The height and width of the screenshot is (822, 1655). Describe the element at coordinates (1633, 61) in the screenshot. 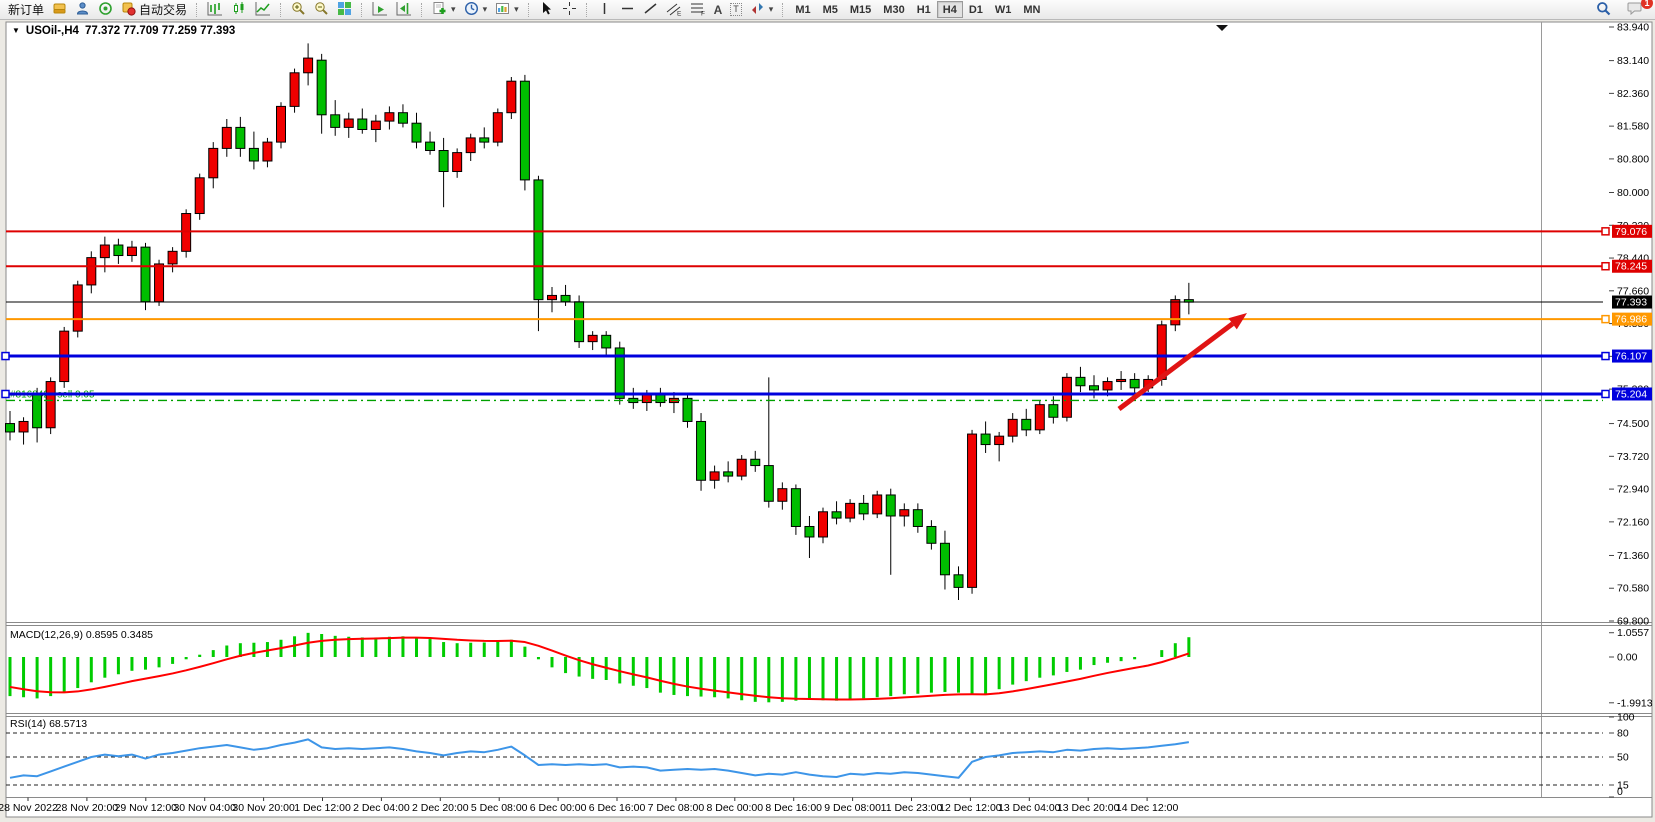

I see `svg-text: 83.140` at that location.